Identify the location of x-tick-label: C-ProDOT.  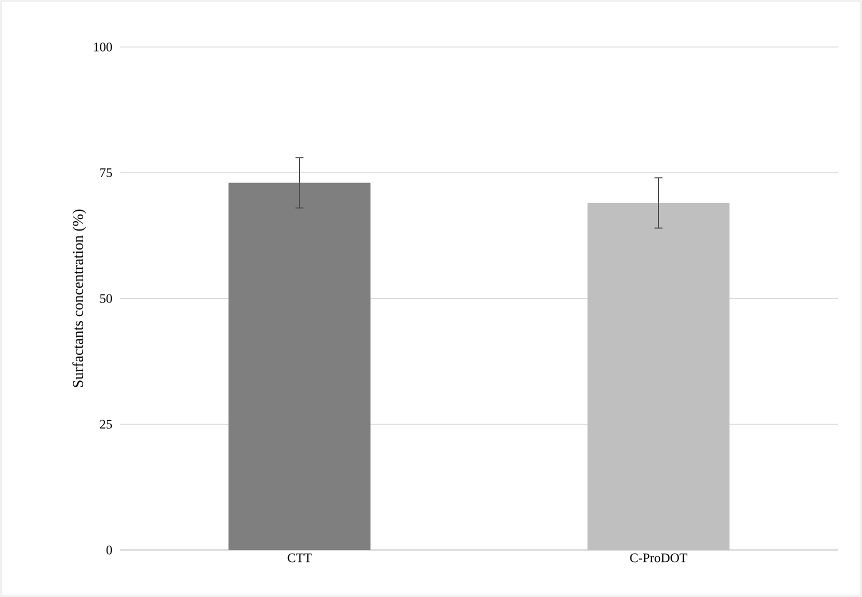
(659, 558).